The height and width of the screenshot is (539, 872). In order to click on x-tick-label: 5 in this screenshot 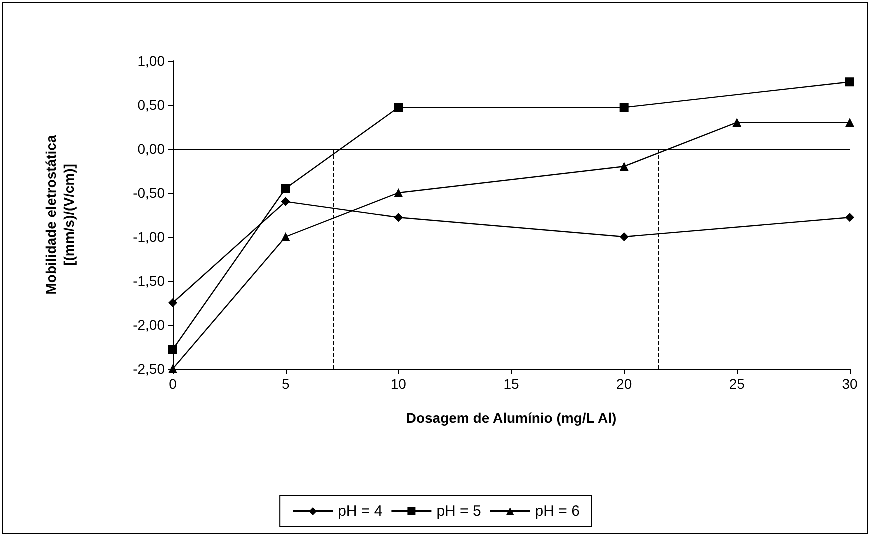, I will do `click(286, 384)`.